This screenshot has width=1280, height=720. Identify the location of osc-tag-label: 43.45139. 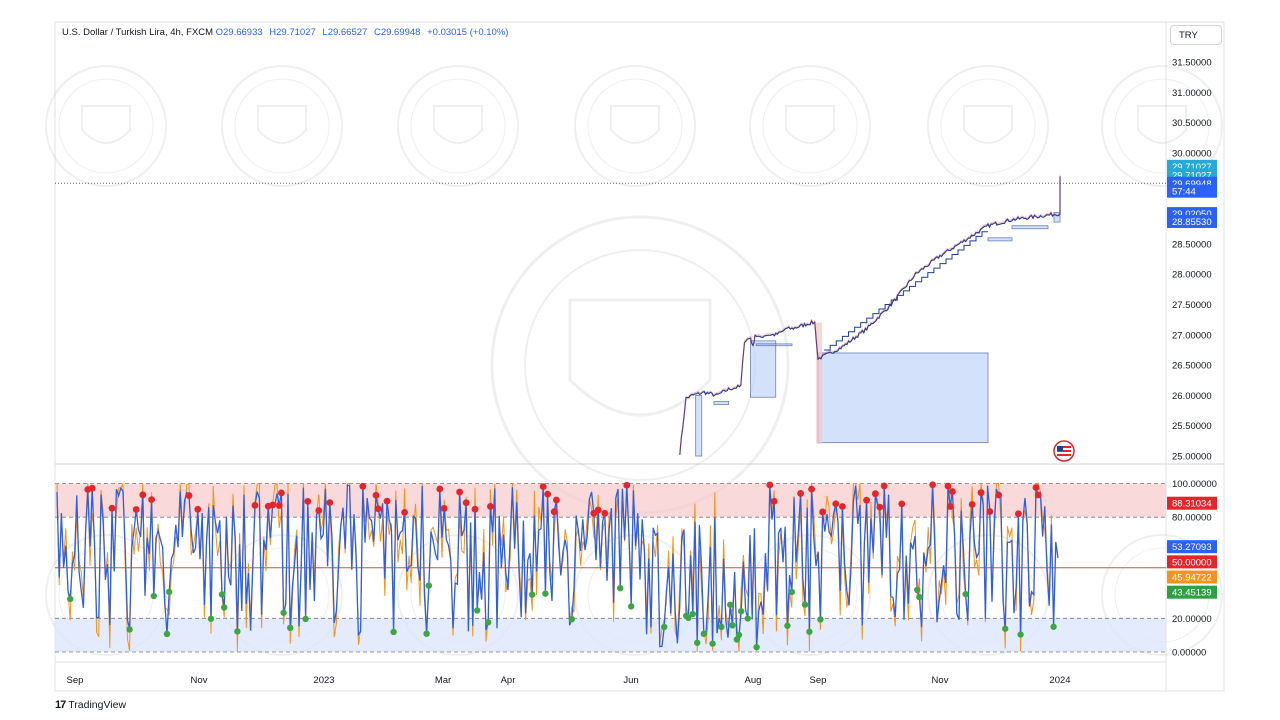
(1192, 593).